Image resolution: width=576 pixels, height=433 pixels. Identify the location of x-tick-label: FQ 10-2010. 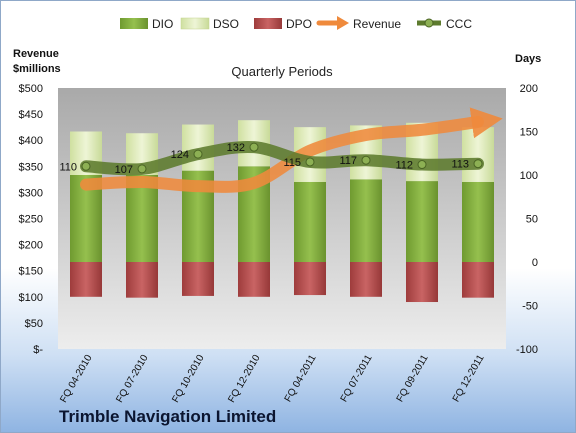
(188, 379).